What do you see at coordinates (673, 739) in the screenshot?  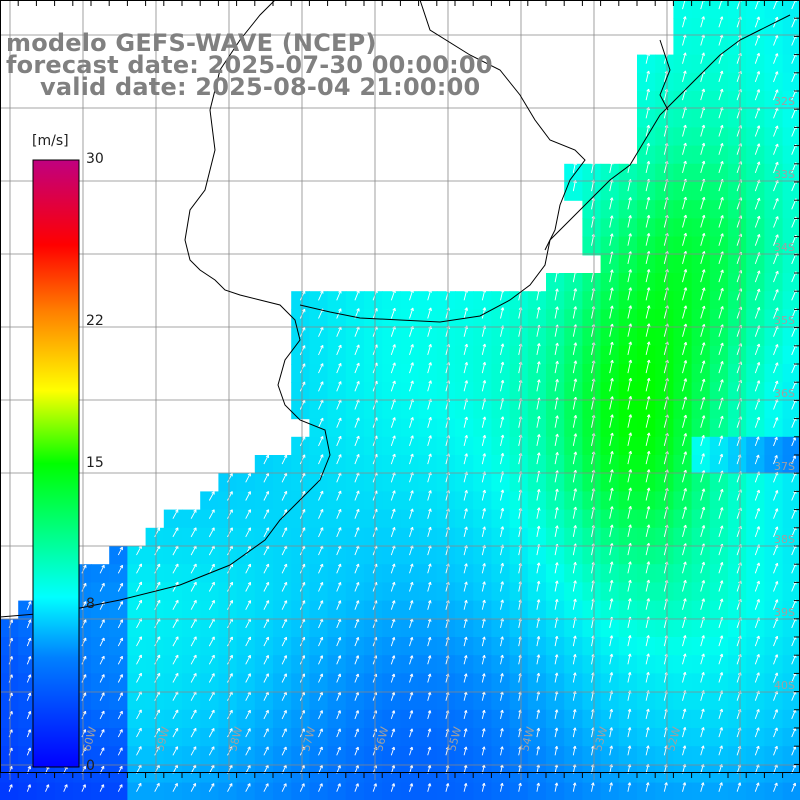 I see `longitude-label: 52W` at bounding box center [673, 739].